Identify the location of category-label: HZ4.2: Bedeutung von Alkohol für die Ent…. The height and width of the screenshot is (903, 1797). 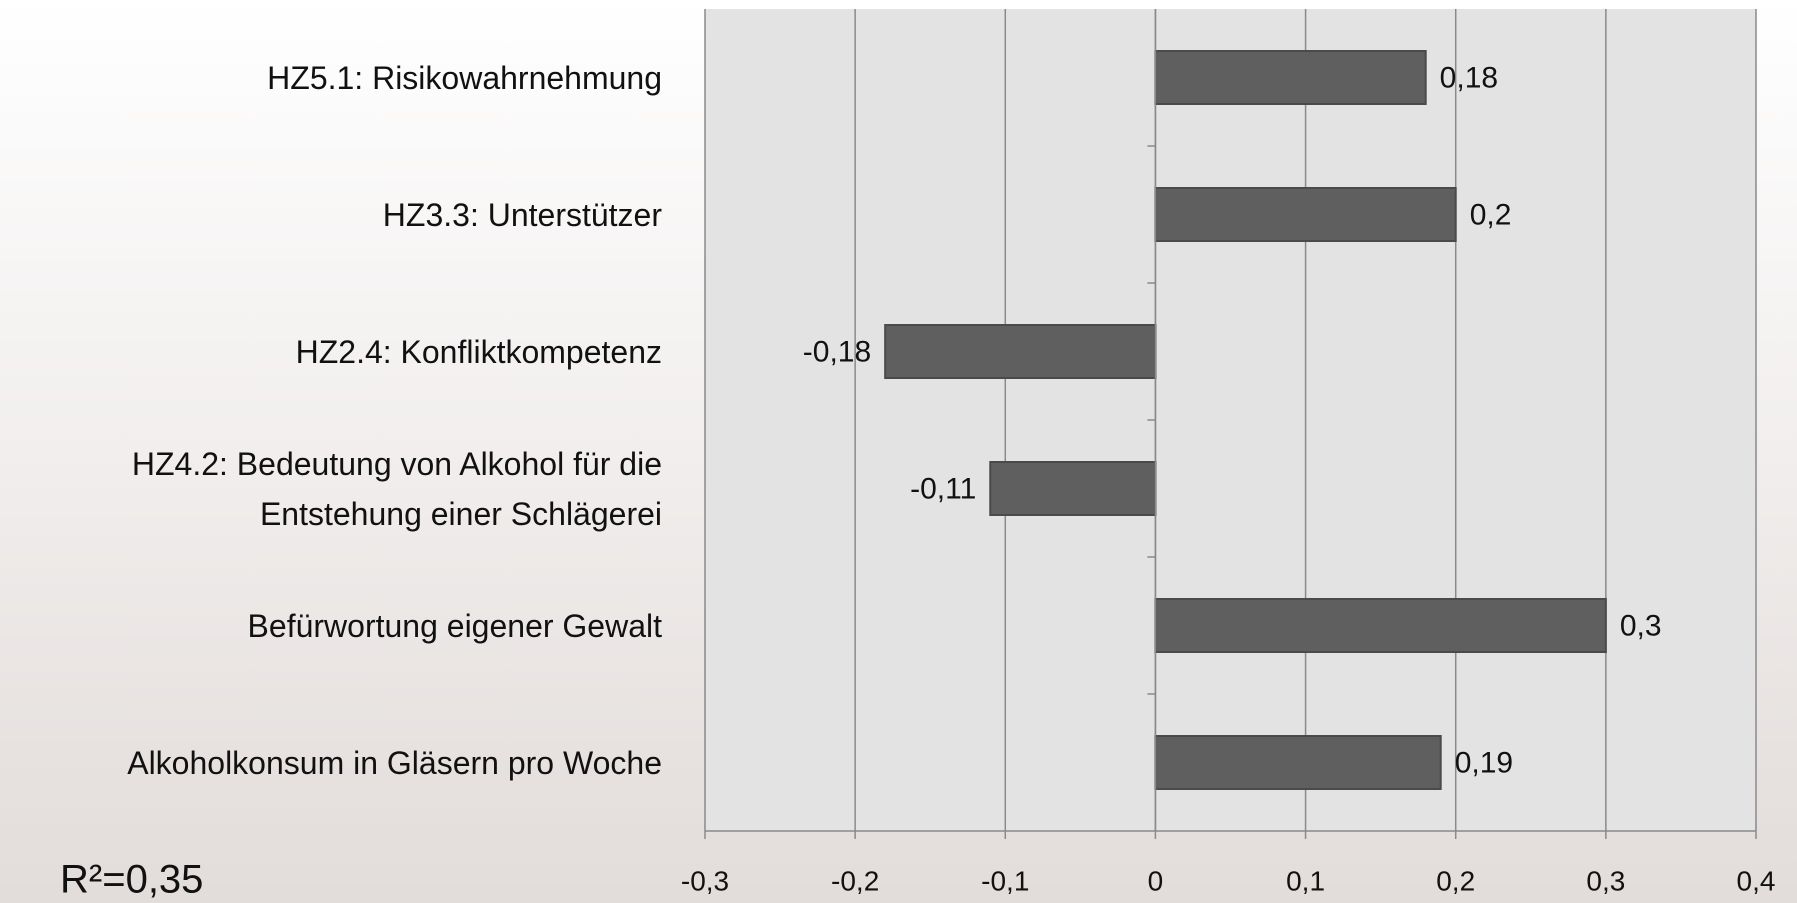
(396, 488).